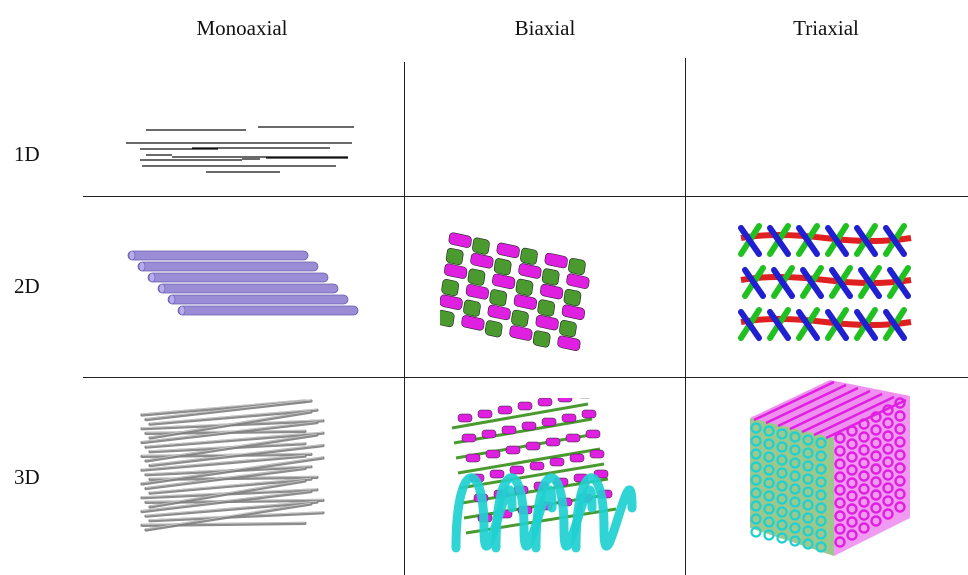  I want to click on 3d-triaxial-cube-illustration, so click(830, 468).